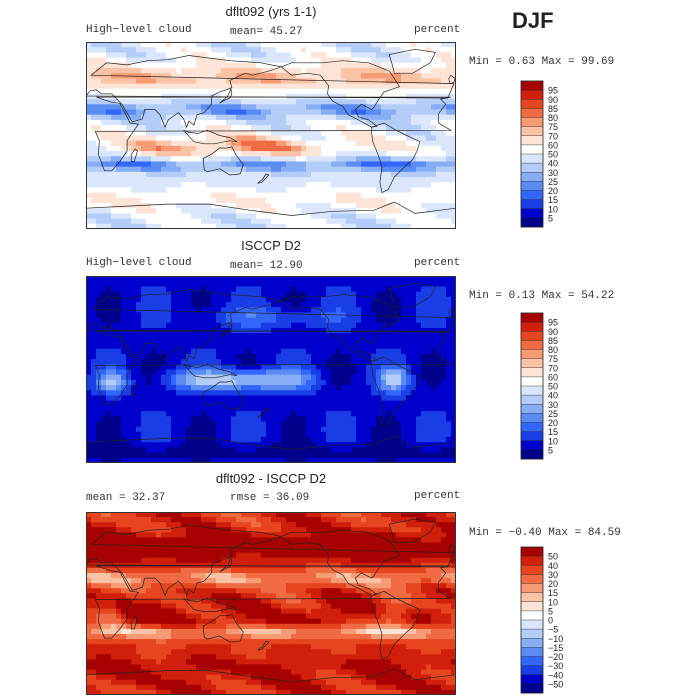 The width and height of the screenshot is (700, 700). What do you see at coordinates (553, 200) in the screenshot?
I see `colorbar-tick-label: 15` at bounding box center [553, 200].